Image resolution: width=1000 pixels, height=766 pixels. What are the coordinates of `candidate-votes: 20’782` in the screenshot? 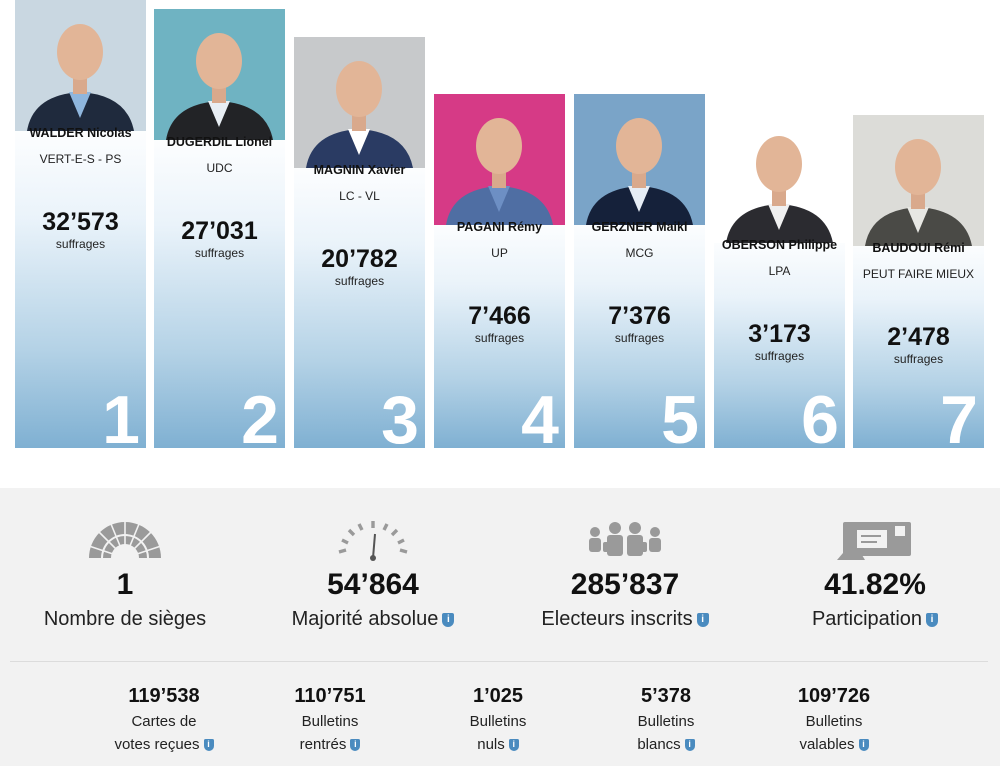 It's located at (359, 259).